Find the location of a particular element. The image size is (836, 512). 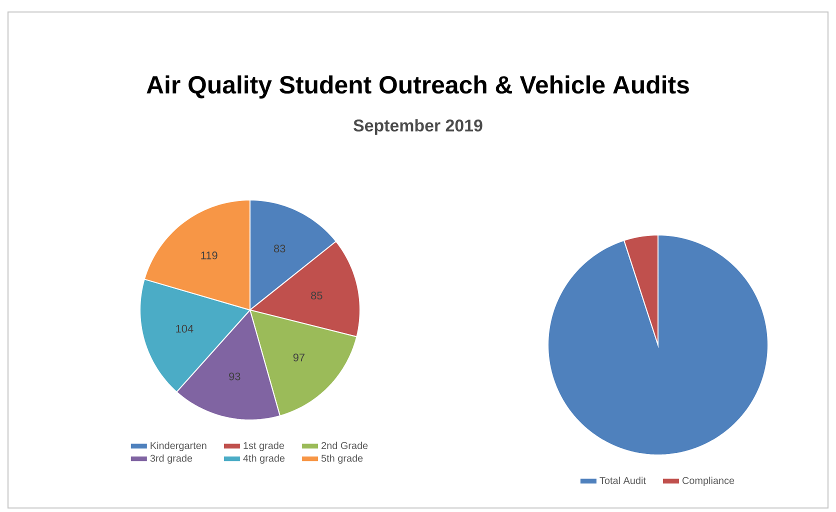

data-label: 119 is located at coordinates (209, 256).